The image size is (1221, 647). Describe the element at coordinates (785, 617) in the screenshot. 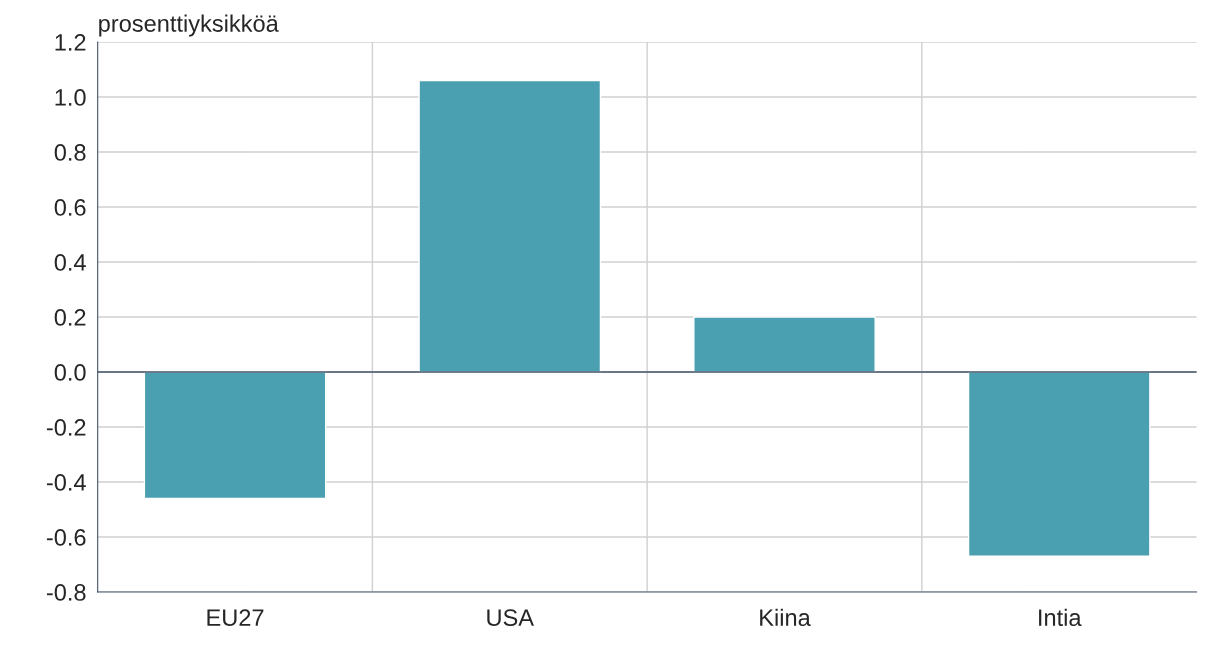

I see `x-tick-label: Kiina` at that location.